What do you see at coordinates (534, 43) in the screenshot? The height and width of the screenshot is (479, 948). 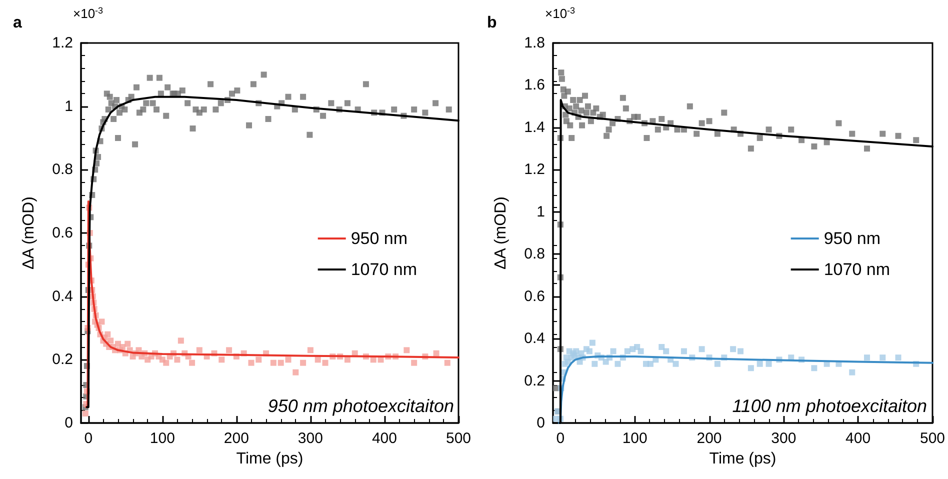 I see `y-tick-label: 1.8` at bounding box center [534, 43].